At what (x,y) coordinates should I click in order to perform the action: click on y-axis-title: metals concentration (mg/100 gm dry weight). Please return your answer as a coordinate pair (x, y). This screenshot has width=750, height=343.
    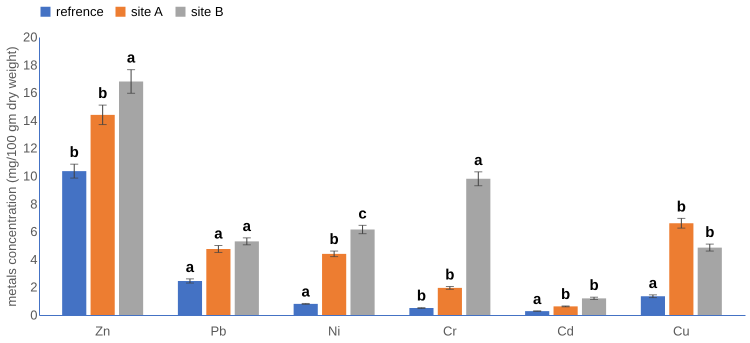
    Looking at the image, I should click on (12, 176).